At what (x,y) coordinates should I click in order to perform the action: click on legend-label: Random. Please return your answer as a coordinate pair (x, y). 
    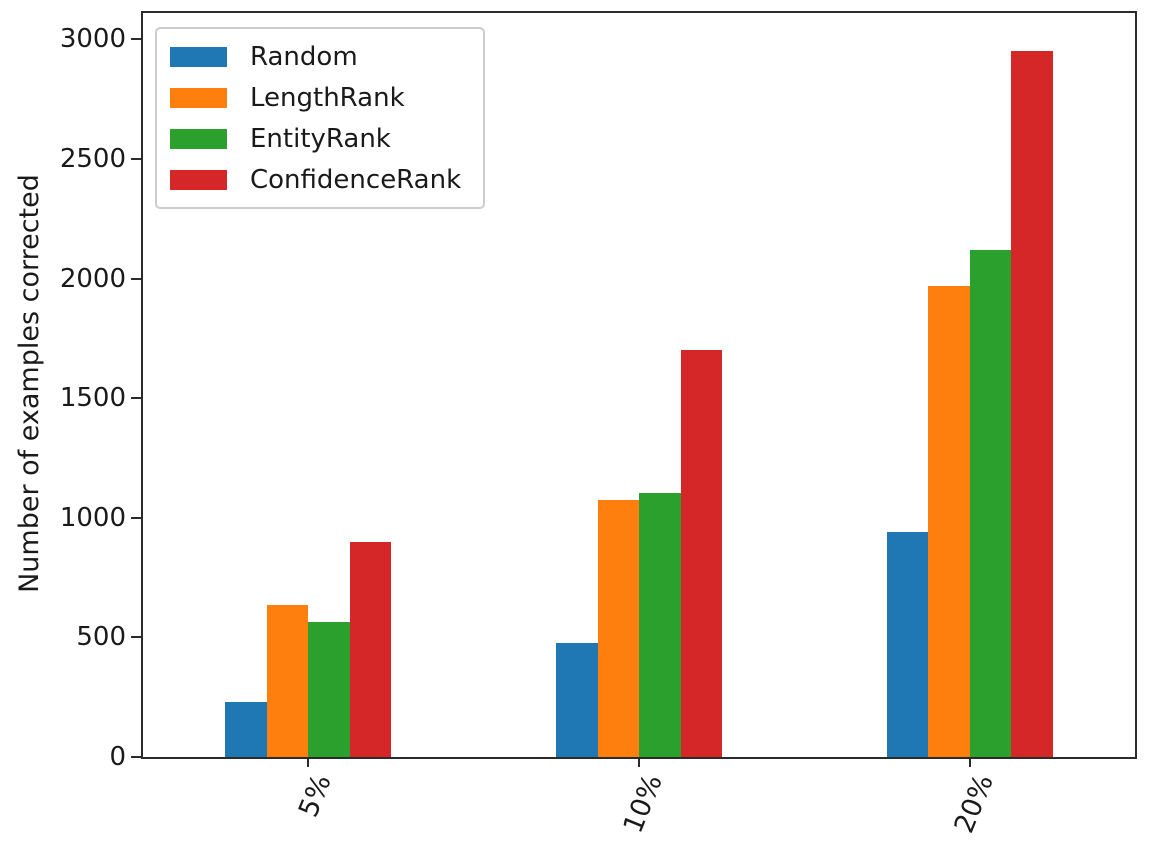
    Looking at the image, I should click on (304, 56).